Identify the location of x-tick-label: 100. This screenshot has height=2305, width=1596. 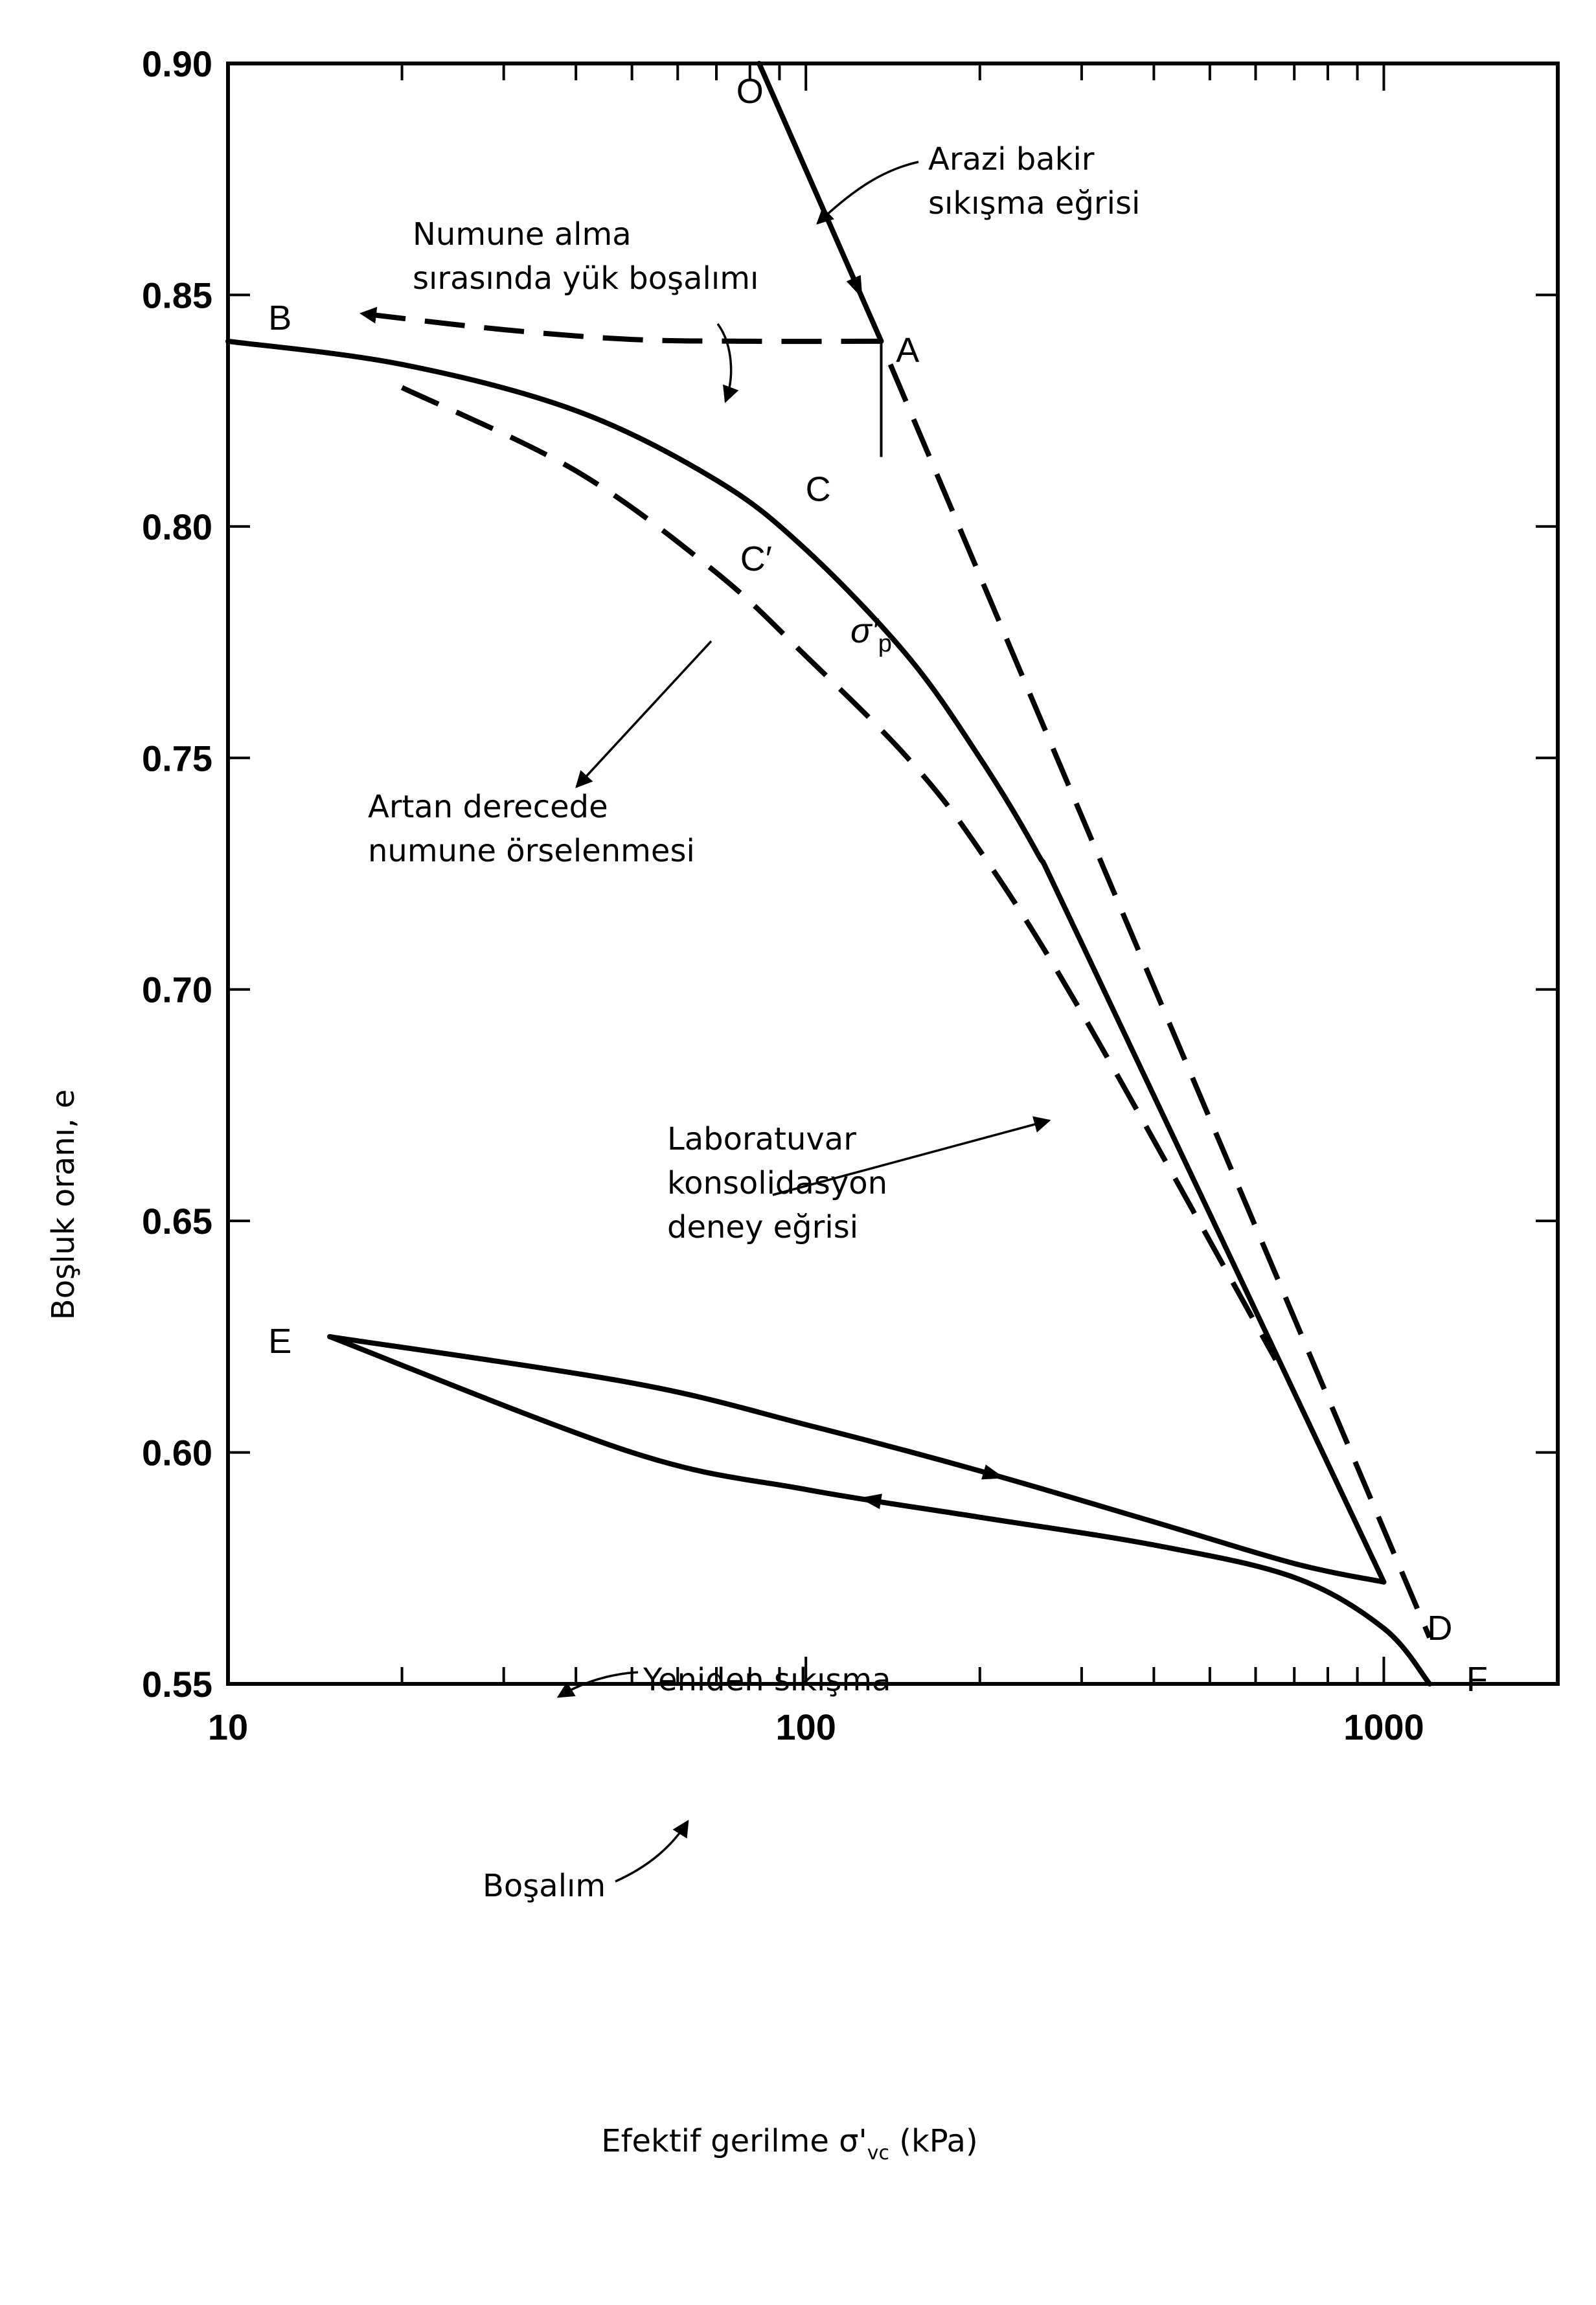
(805, 1727).